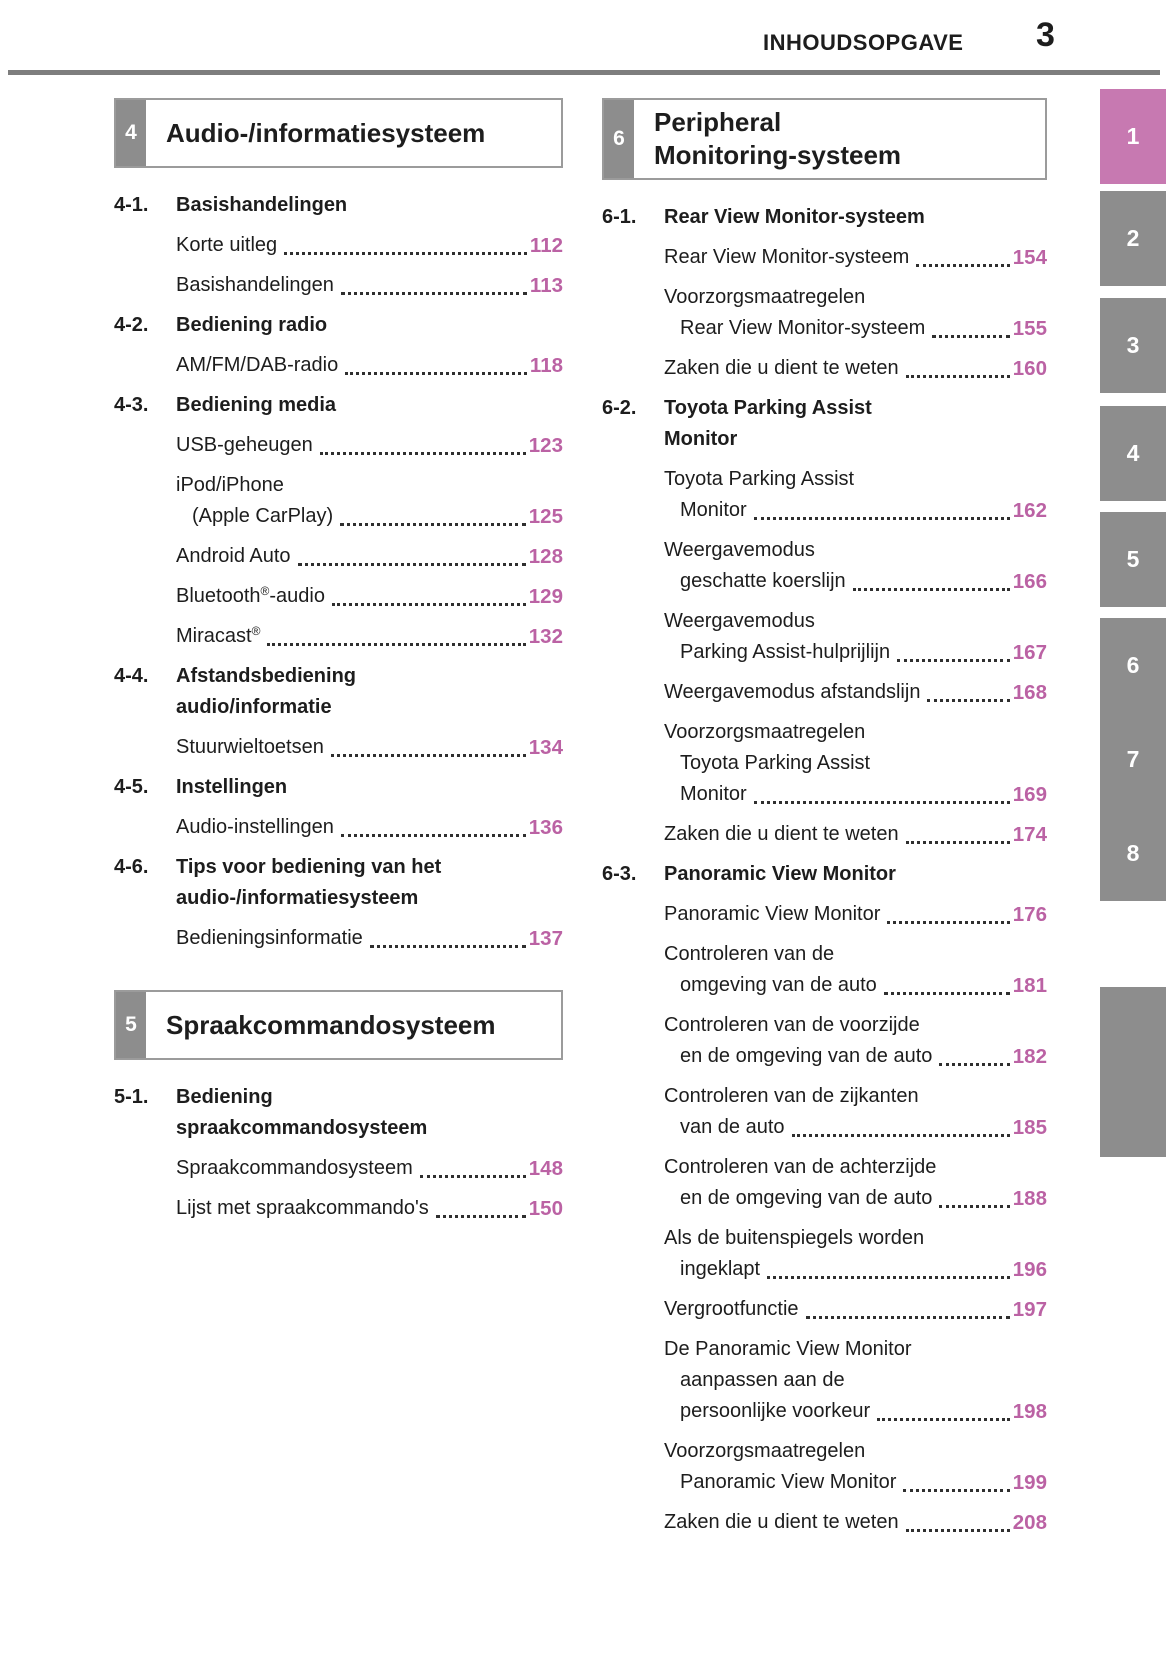 Image resolution: width=1166 pixels, height=1654 pixels. I want to click on side-tab-6: 6, so click(1133, 665).